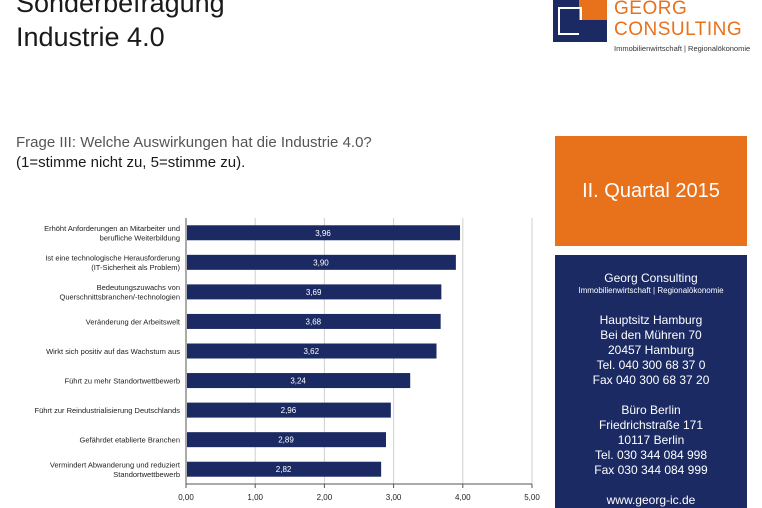 The height and width of the screenshot is (508, 762). I want to click on category-label-line: berufliche Weiterbildung, so click(140, 238).